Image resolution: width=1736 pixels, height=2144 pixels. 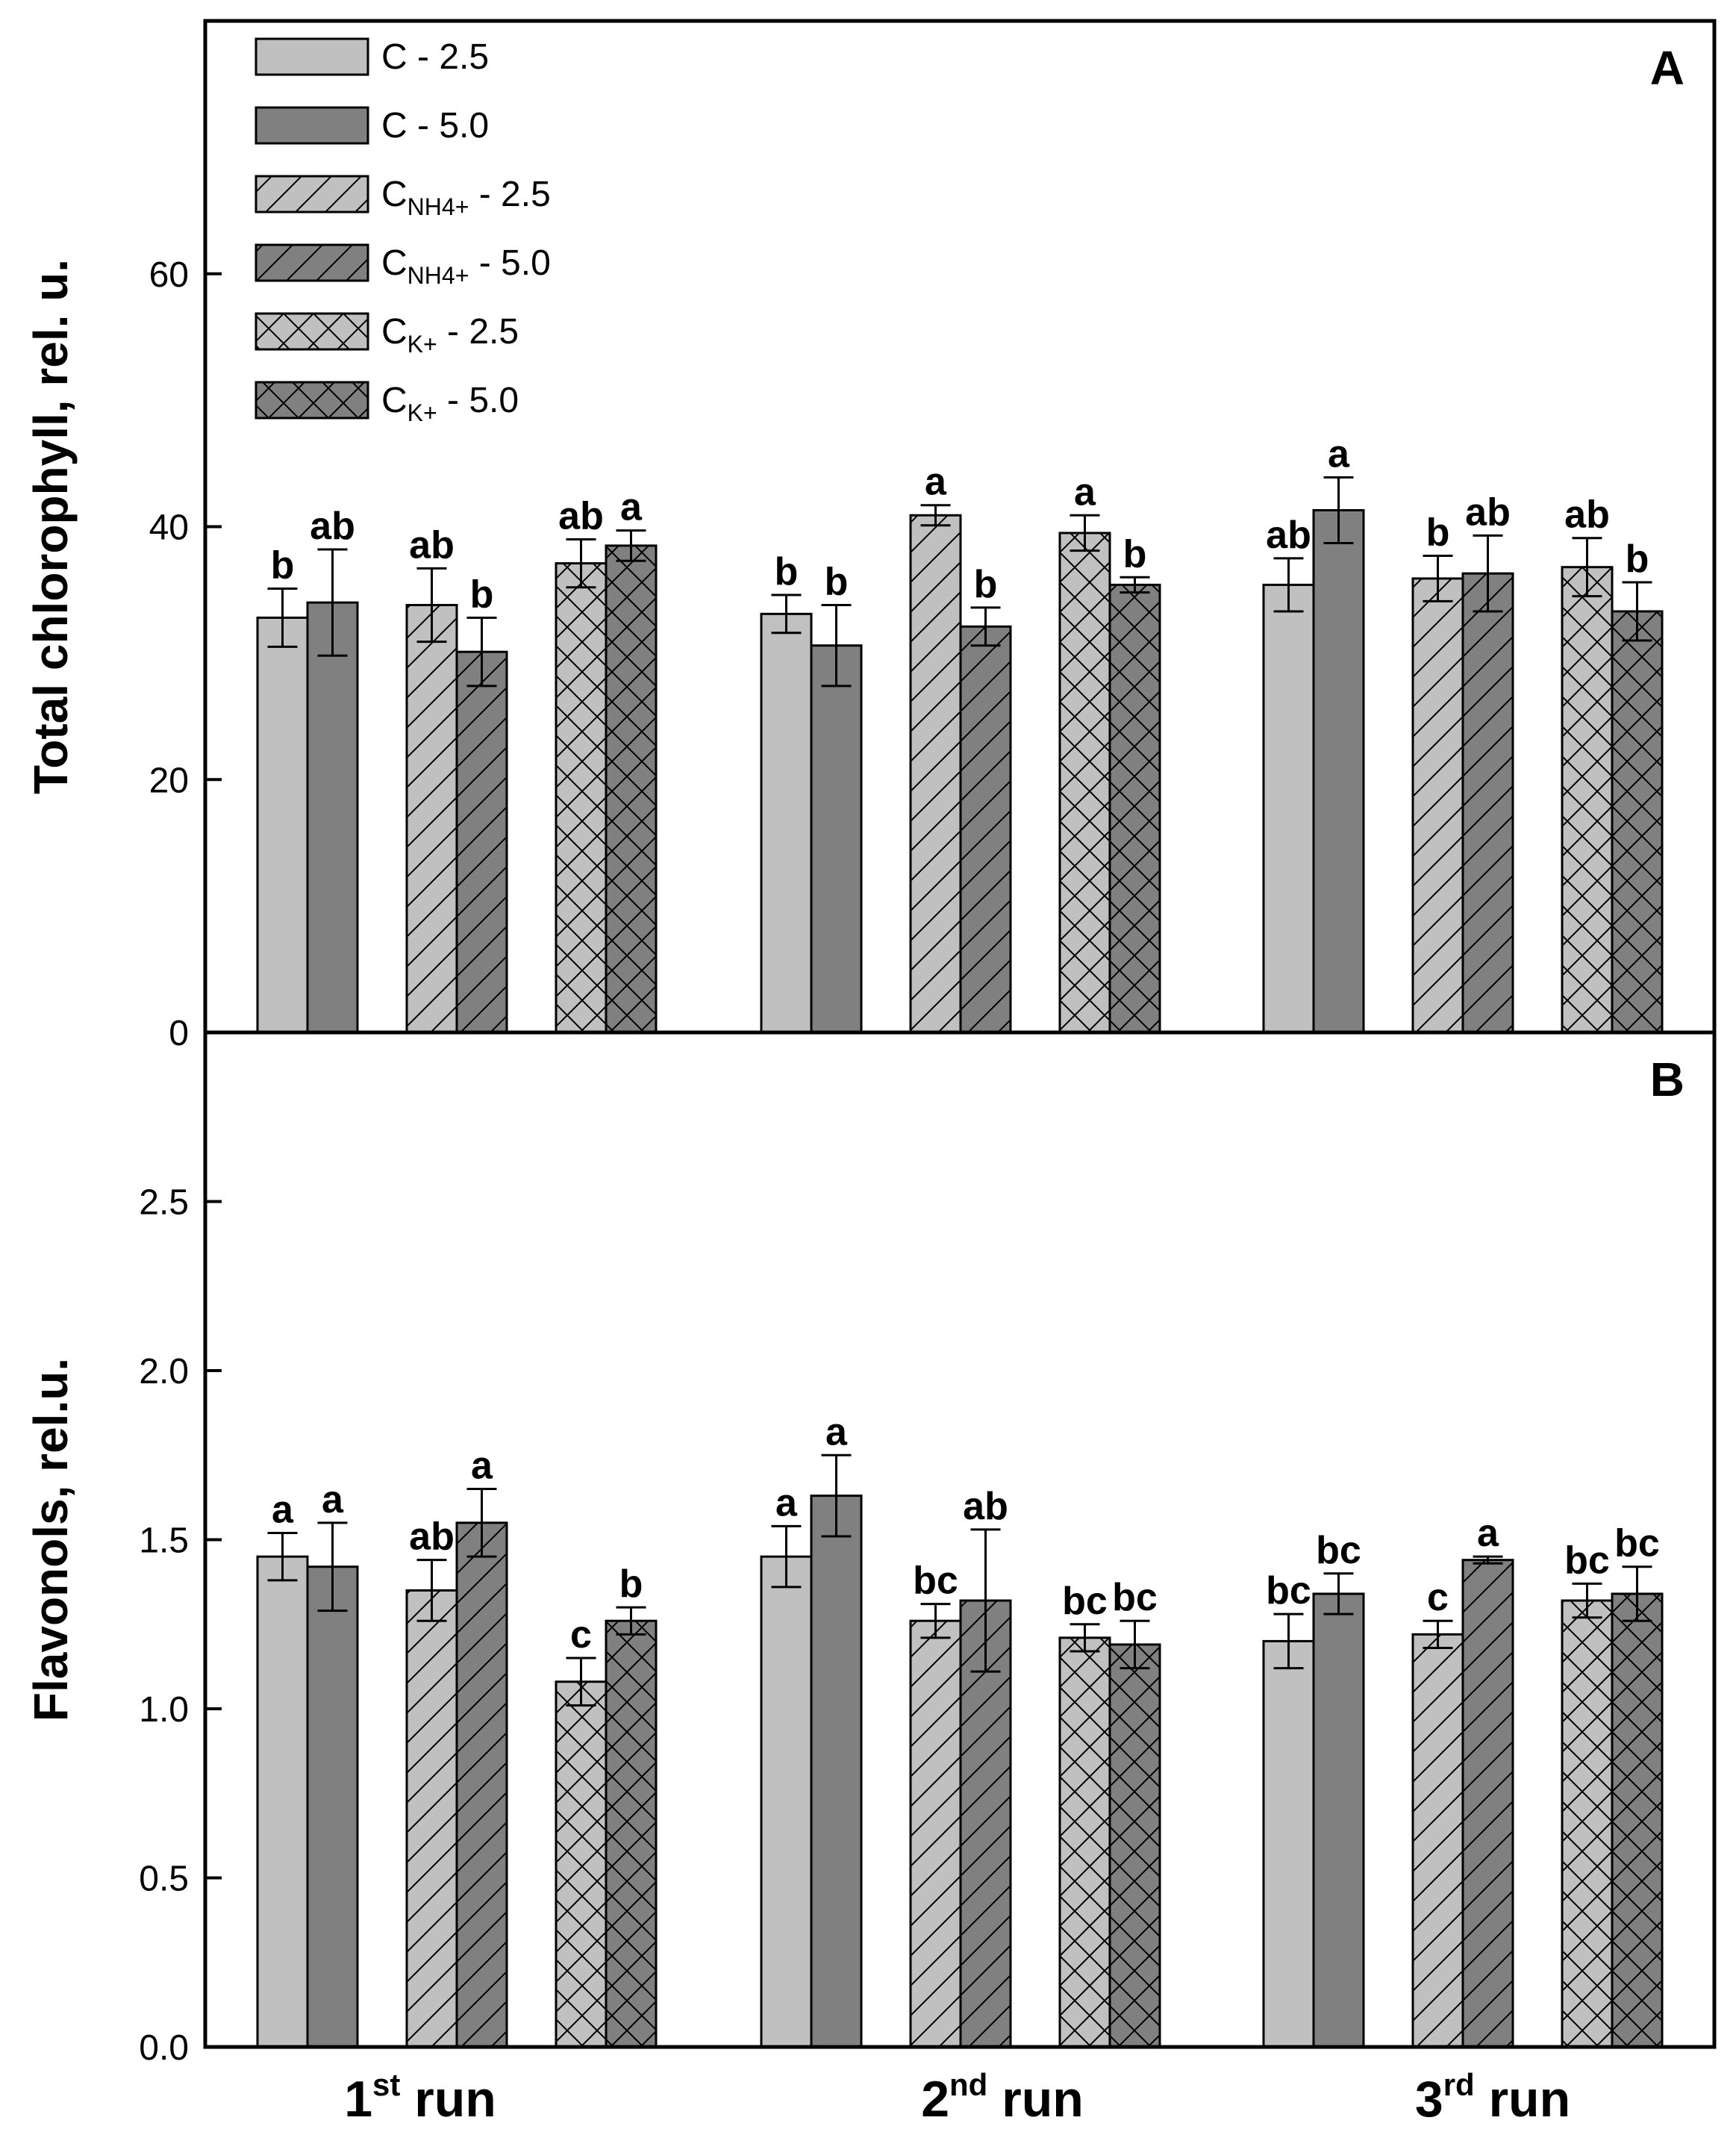 What do you see at coordinates (169, 781) in the screenshot?
I see `y-tick-label: 20` at bounding box center [169, 781].